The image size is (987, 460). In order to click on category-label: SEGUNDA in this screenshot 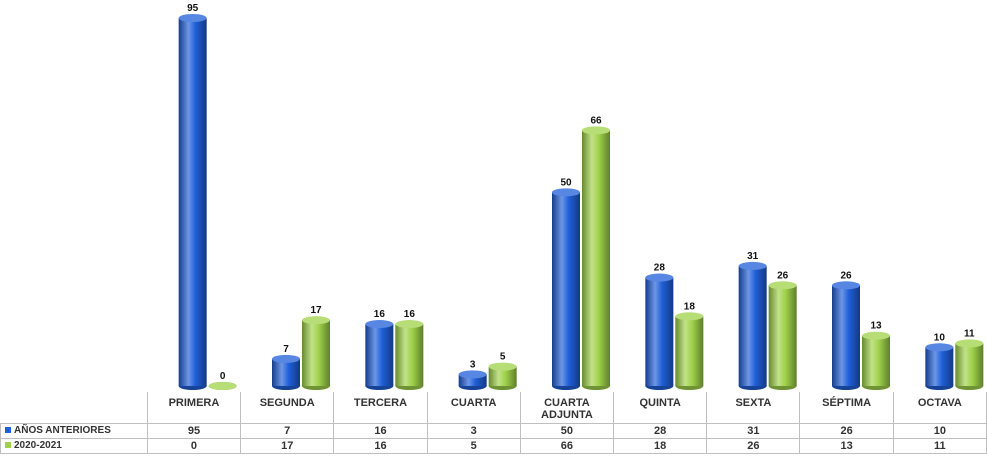, I will do `click(287, 403)`.